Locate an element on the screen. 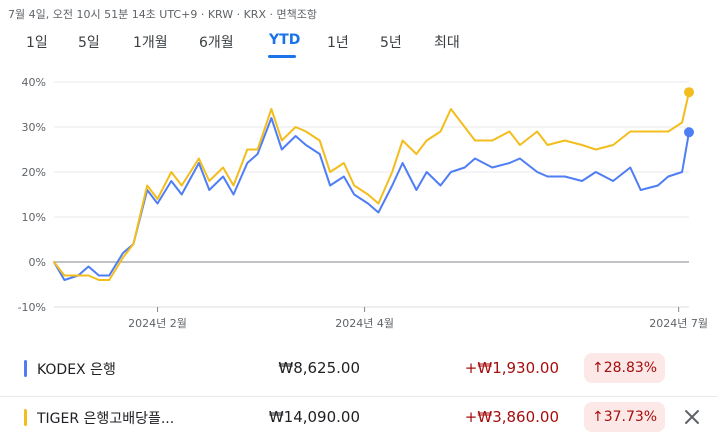 The width and height of the screenshot is (718, 436). y-tick-label: 20% is located at coordinates (34, 172).